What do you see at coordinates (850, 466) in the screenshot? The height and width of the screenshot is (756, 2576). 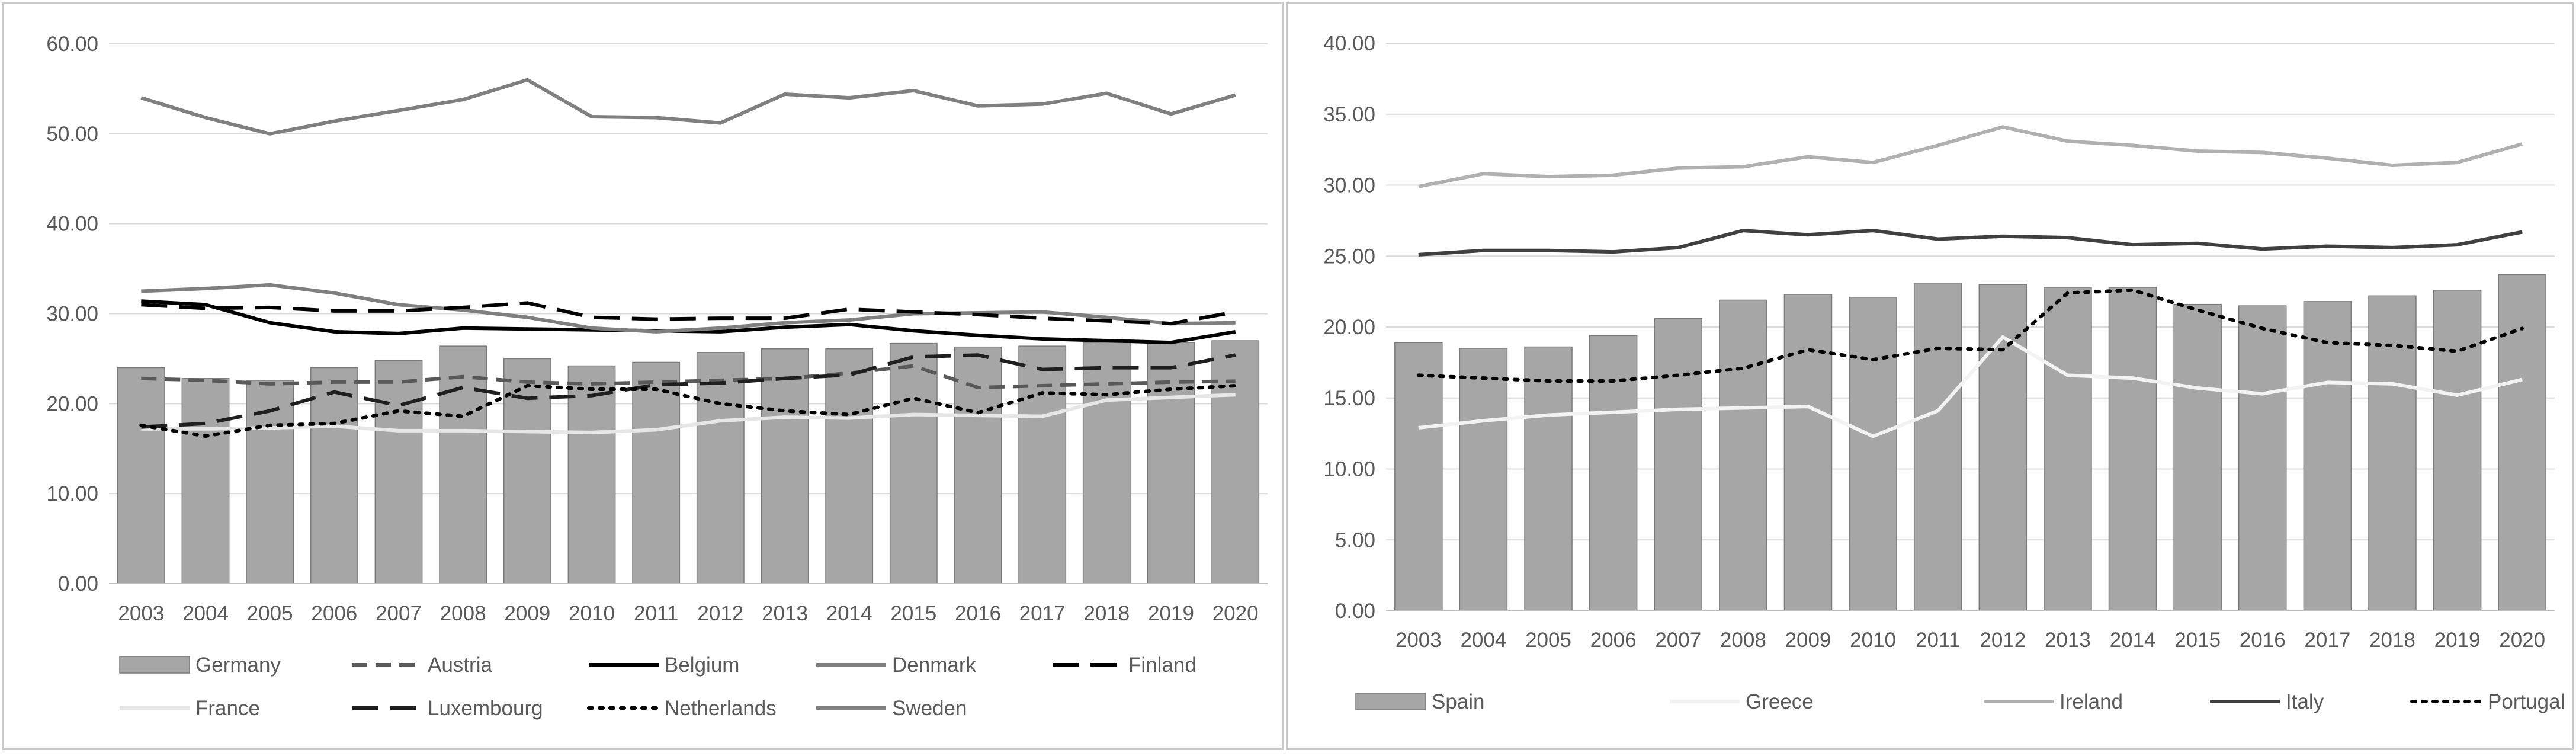 I see `left-bar-germany-2014` at bounding box center [850, 466].